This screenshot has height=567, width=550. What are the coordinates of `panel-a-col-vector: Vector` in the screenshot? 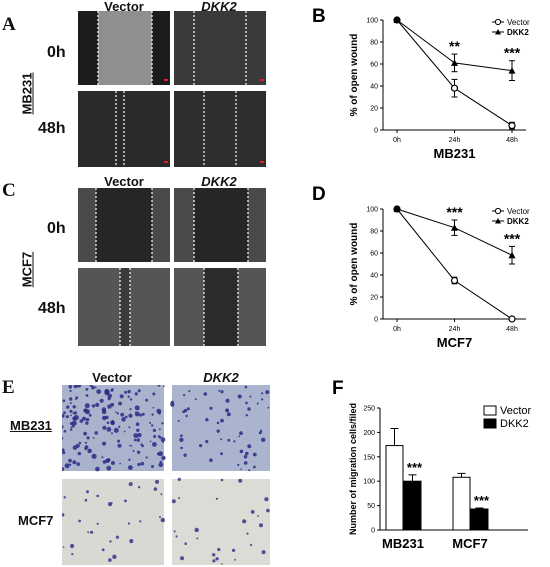 It's located at (124, 7).